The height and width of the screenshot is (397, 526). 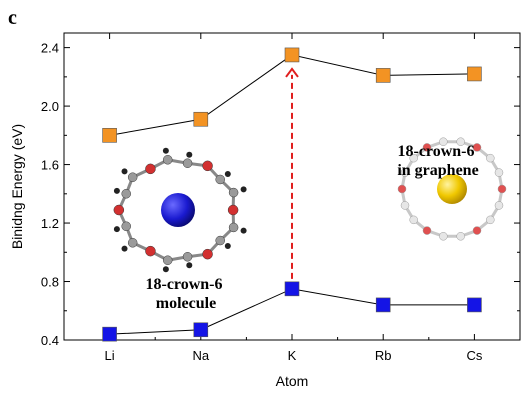 What do you see at coordinates (383, 355) in the screenshot?
I see `x-tick-label: Rb` at bounding box center [383, 355].